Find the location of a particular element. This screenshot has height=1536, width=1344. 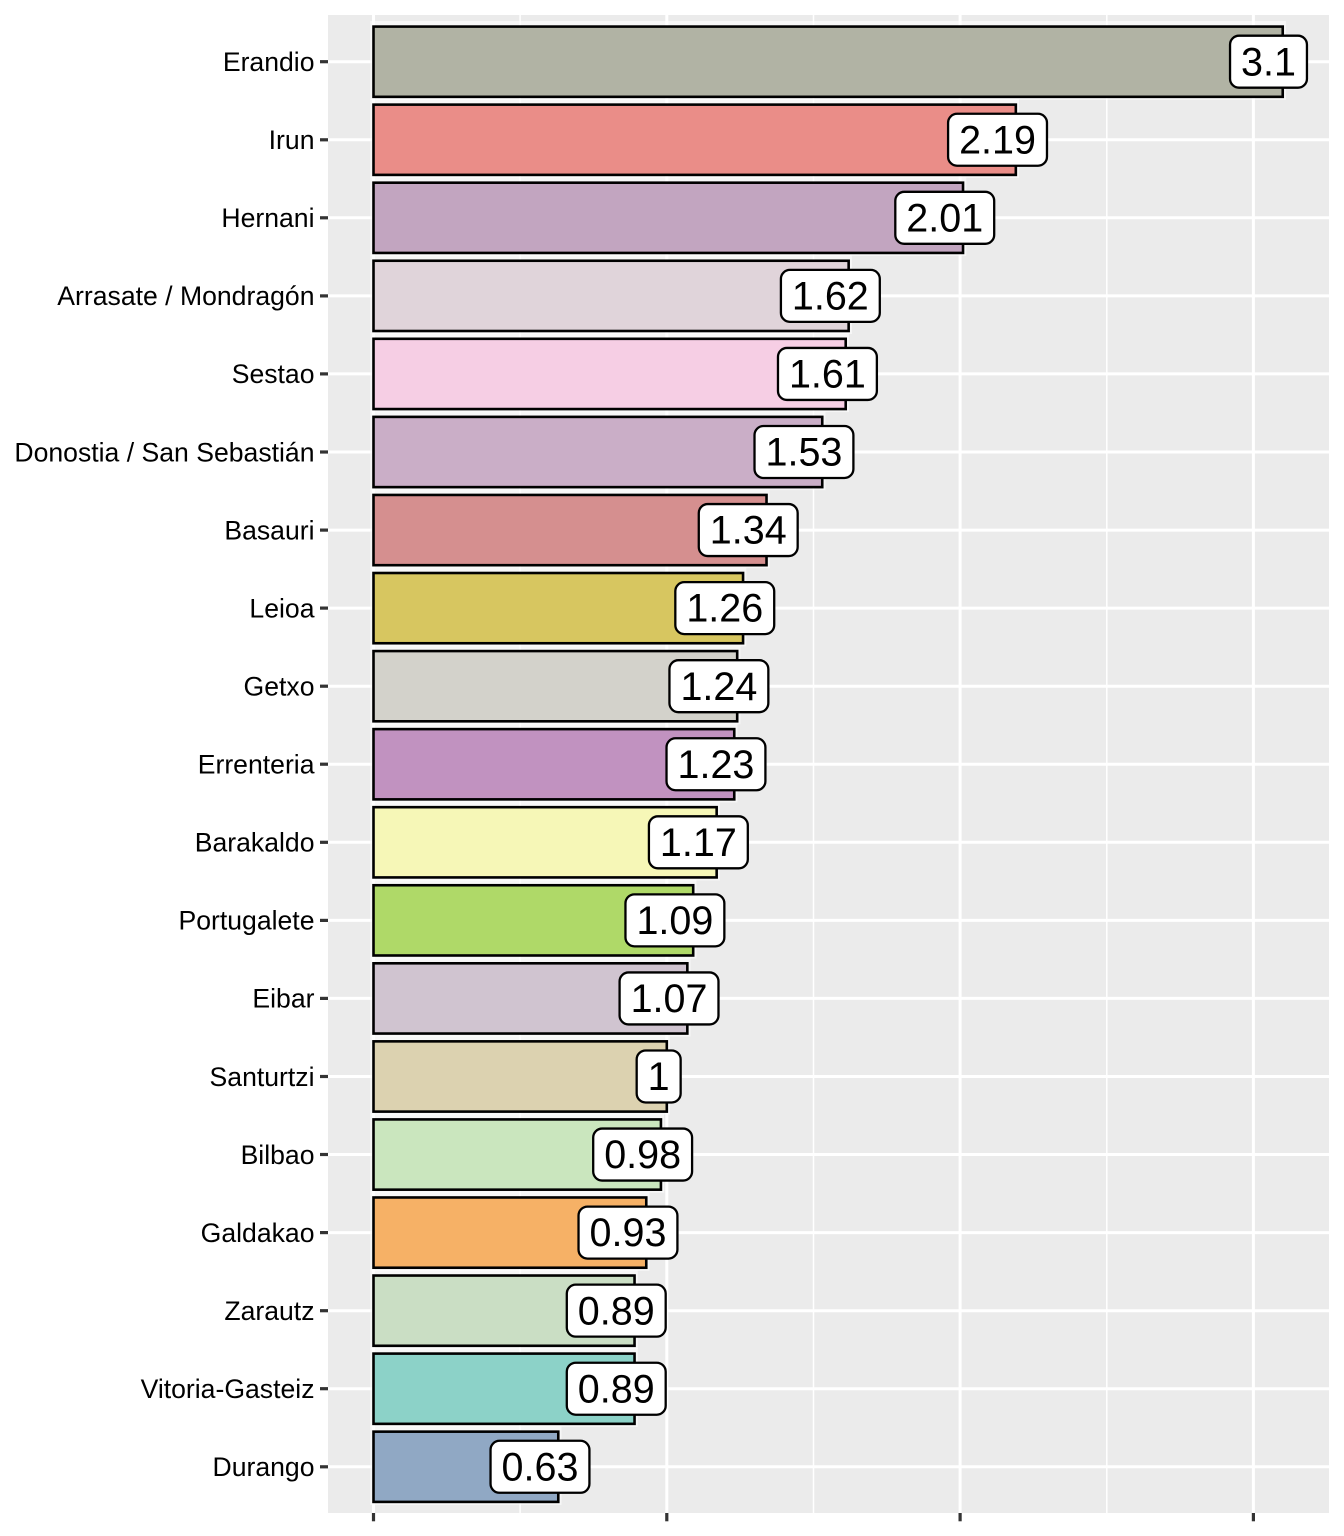

svg-text: 3.1 is located at coordinates (1268, 62).